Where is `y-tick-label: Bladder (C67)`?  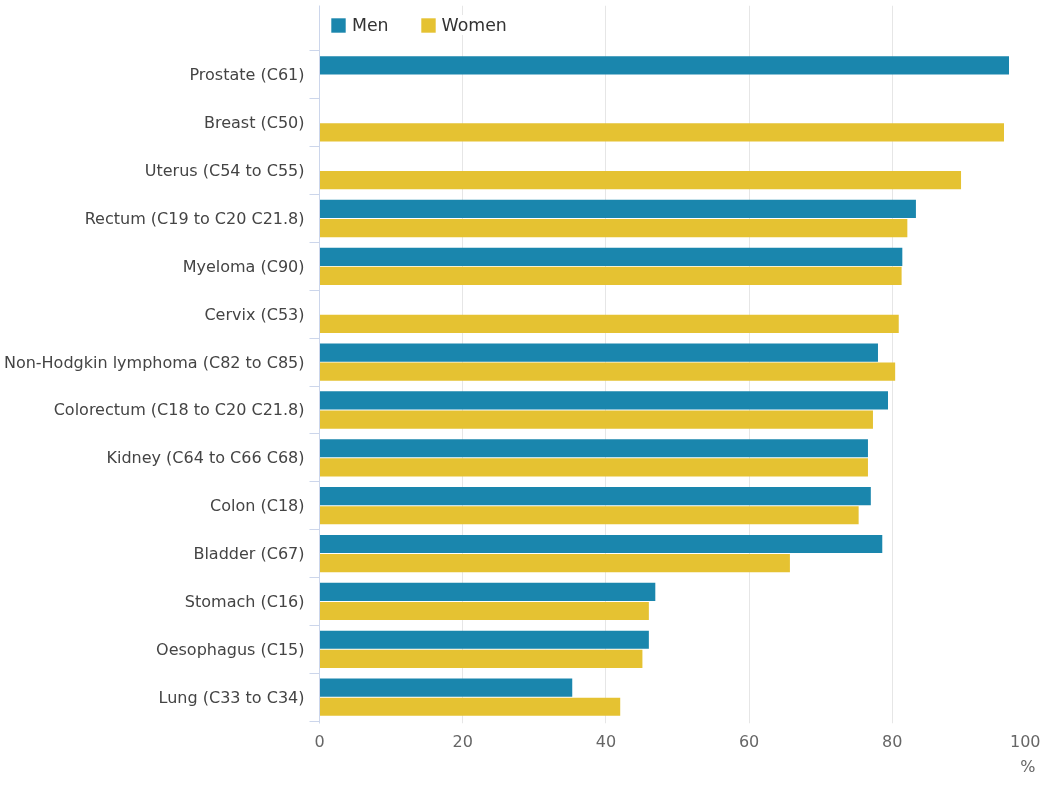 y-tick-label: Bladder (C67) is located at coordinates (249, 554).